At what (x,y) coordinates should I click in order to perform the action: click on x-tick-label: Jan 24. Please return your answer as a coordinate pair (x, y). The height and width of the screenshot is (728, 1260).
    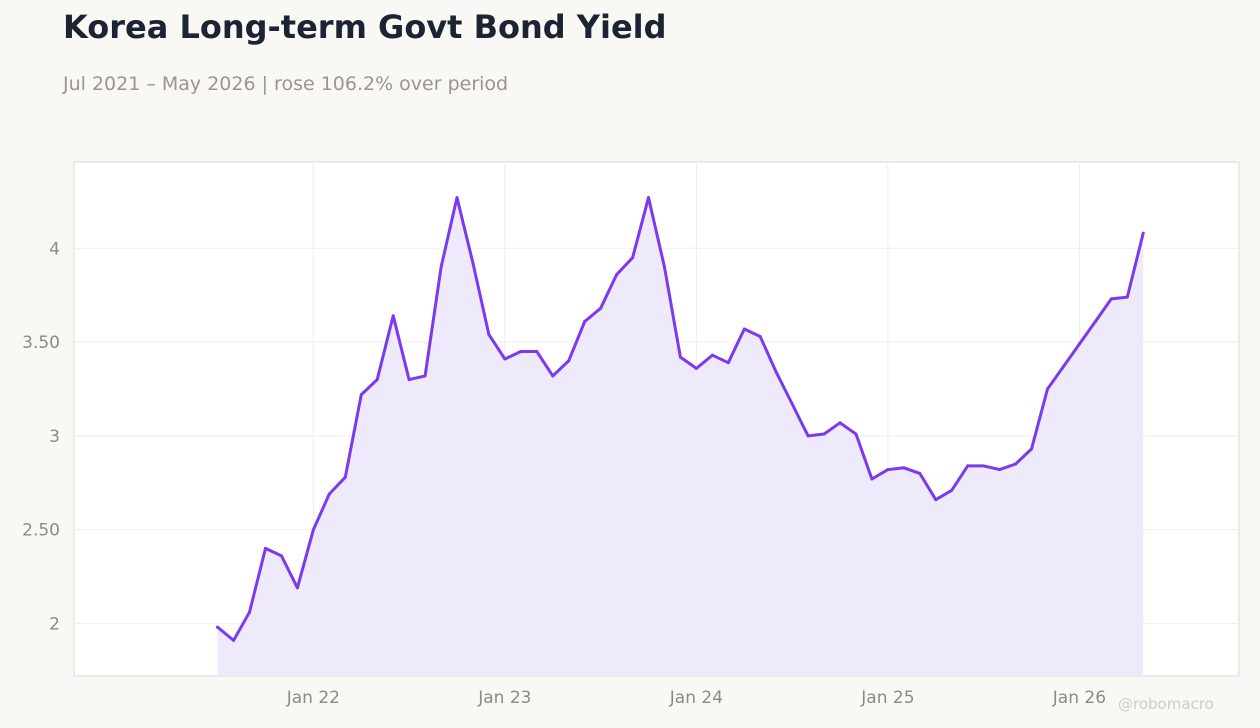
    Looking at the image, I should click on (696, 698).